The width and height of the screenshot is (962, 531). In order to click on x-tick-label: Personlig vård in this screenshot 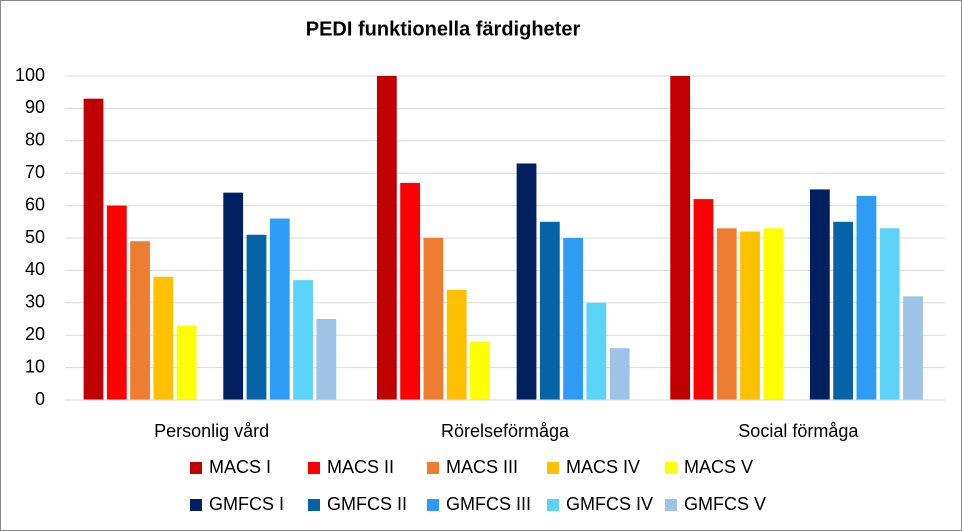, I will do `click(211, 431)`.